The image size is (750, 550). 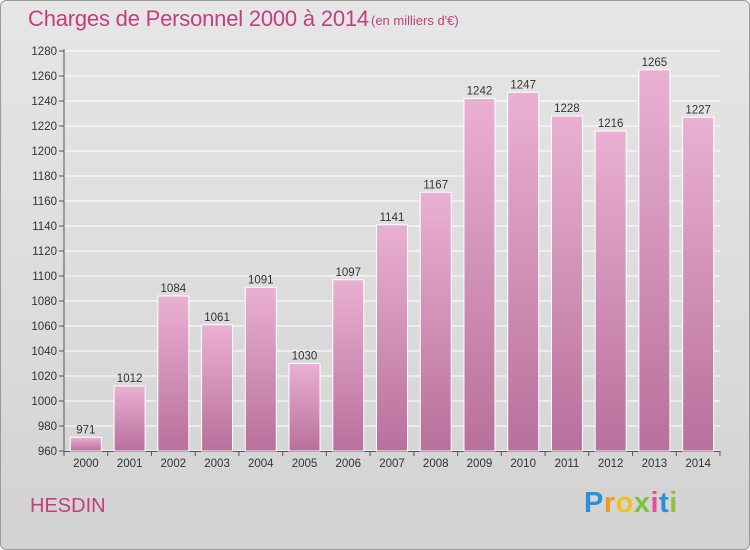 I want to click on logo-letter: t, so click(x=664, y=503).